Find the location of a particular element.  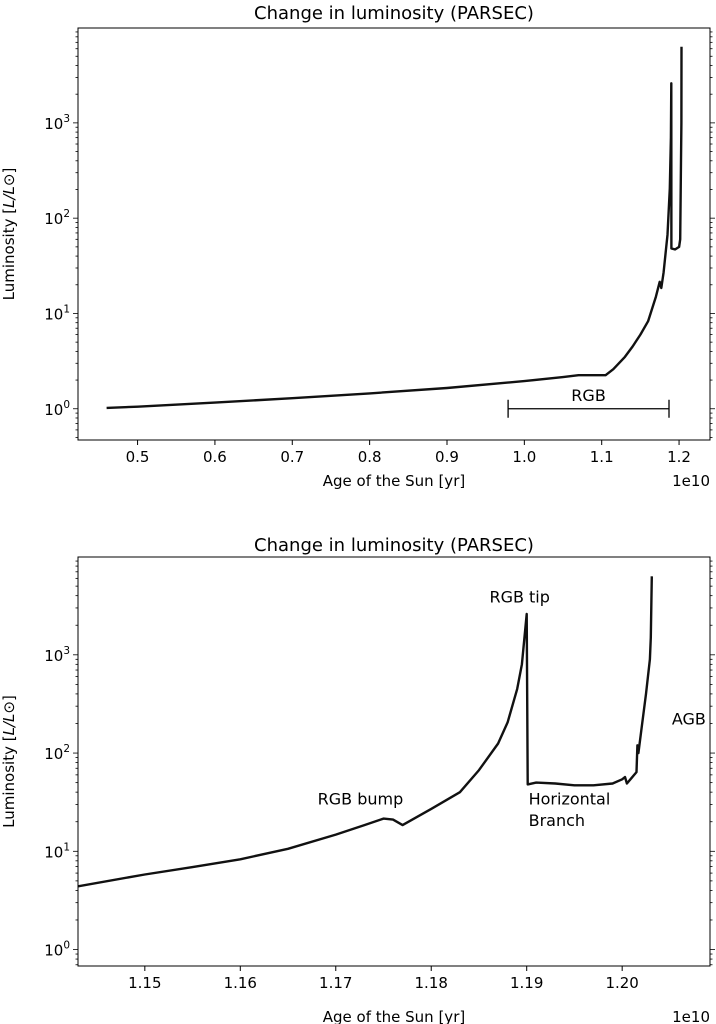

x-tick-label: 1.16 is located at coordinates (240, 983).